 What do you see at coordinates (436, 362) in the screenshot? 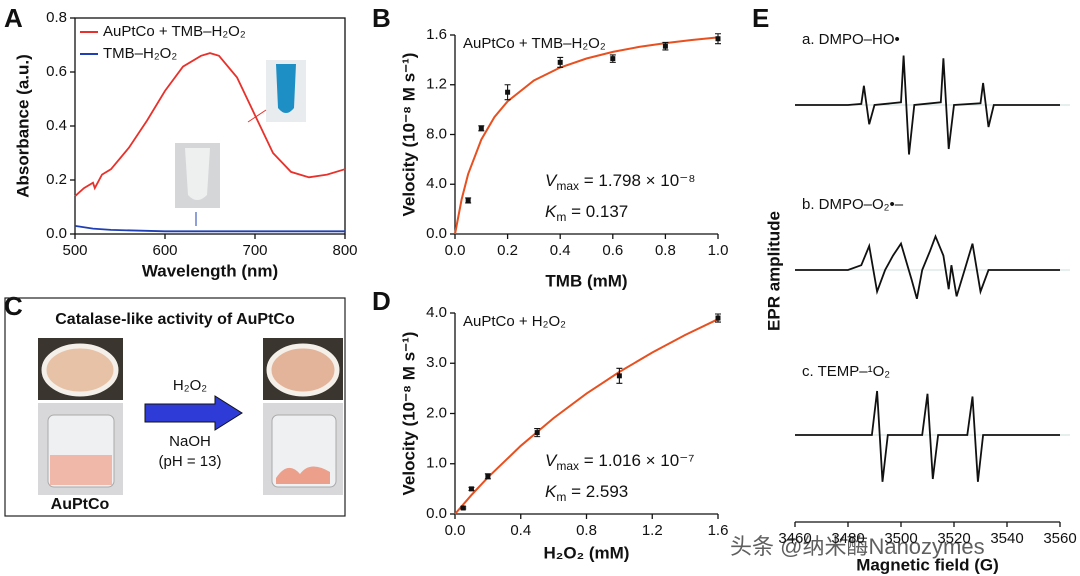
I see `y-tick-label: 3.0` at bounding box center [436, 362].